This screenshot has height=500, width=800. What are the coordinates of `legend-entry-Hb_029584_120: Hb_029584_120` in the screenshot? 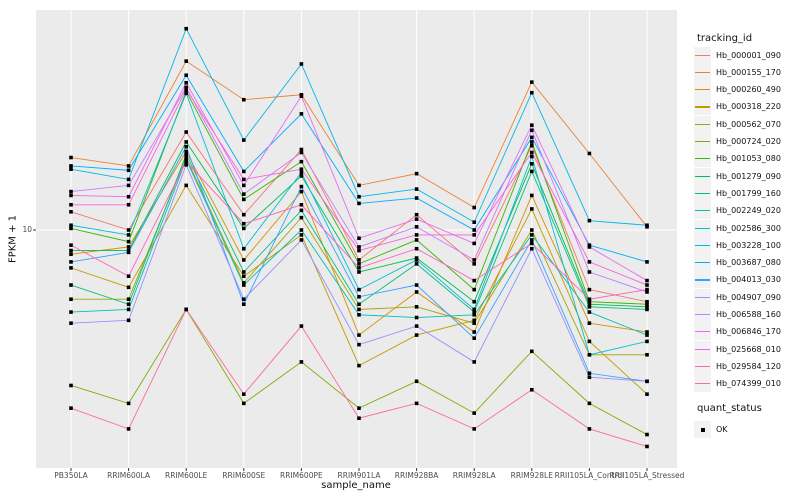 It's located at (737, 366).